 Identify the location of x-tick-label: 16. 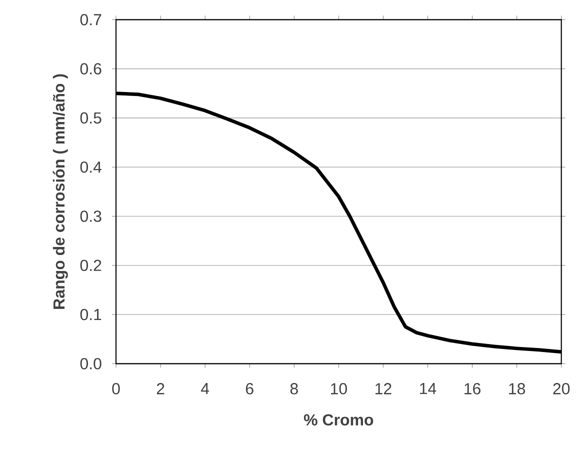
(472, 388).